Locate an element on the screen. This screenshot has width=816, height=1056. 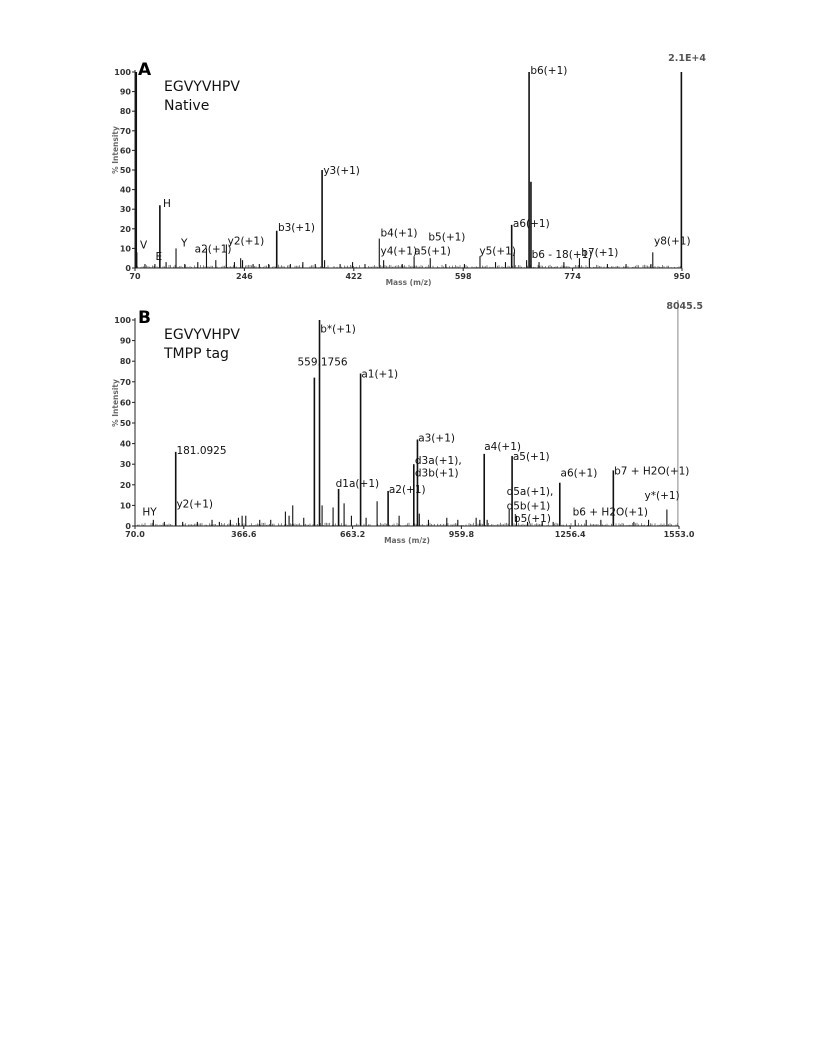
max-intensity-a: 2.1E+4 is located at coordinates (687, 58).